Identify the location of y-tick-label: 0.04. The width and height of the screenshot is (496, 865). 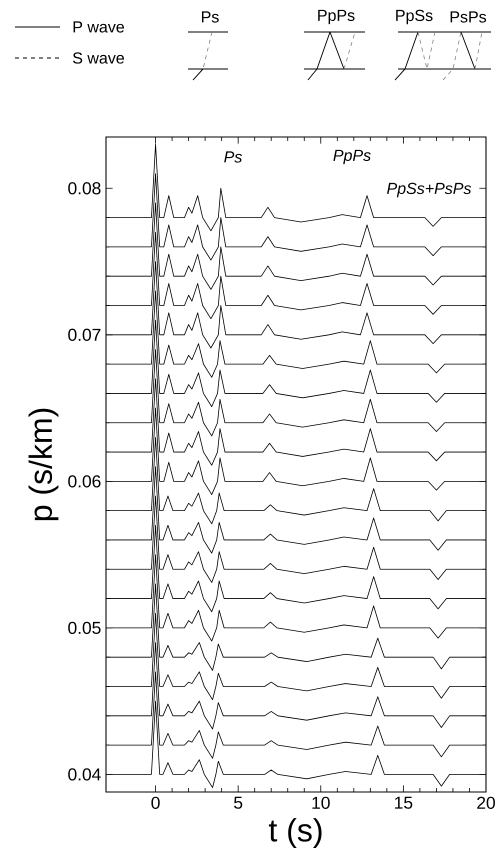
(84, 774).